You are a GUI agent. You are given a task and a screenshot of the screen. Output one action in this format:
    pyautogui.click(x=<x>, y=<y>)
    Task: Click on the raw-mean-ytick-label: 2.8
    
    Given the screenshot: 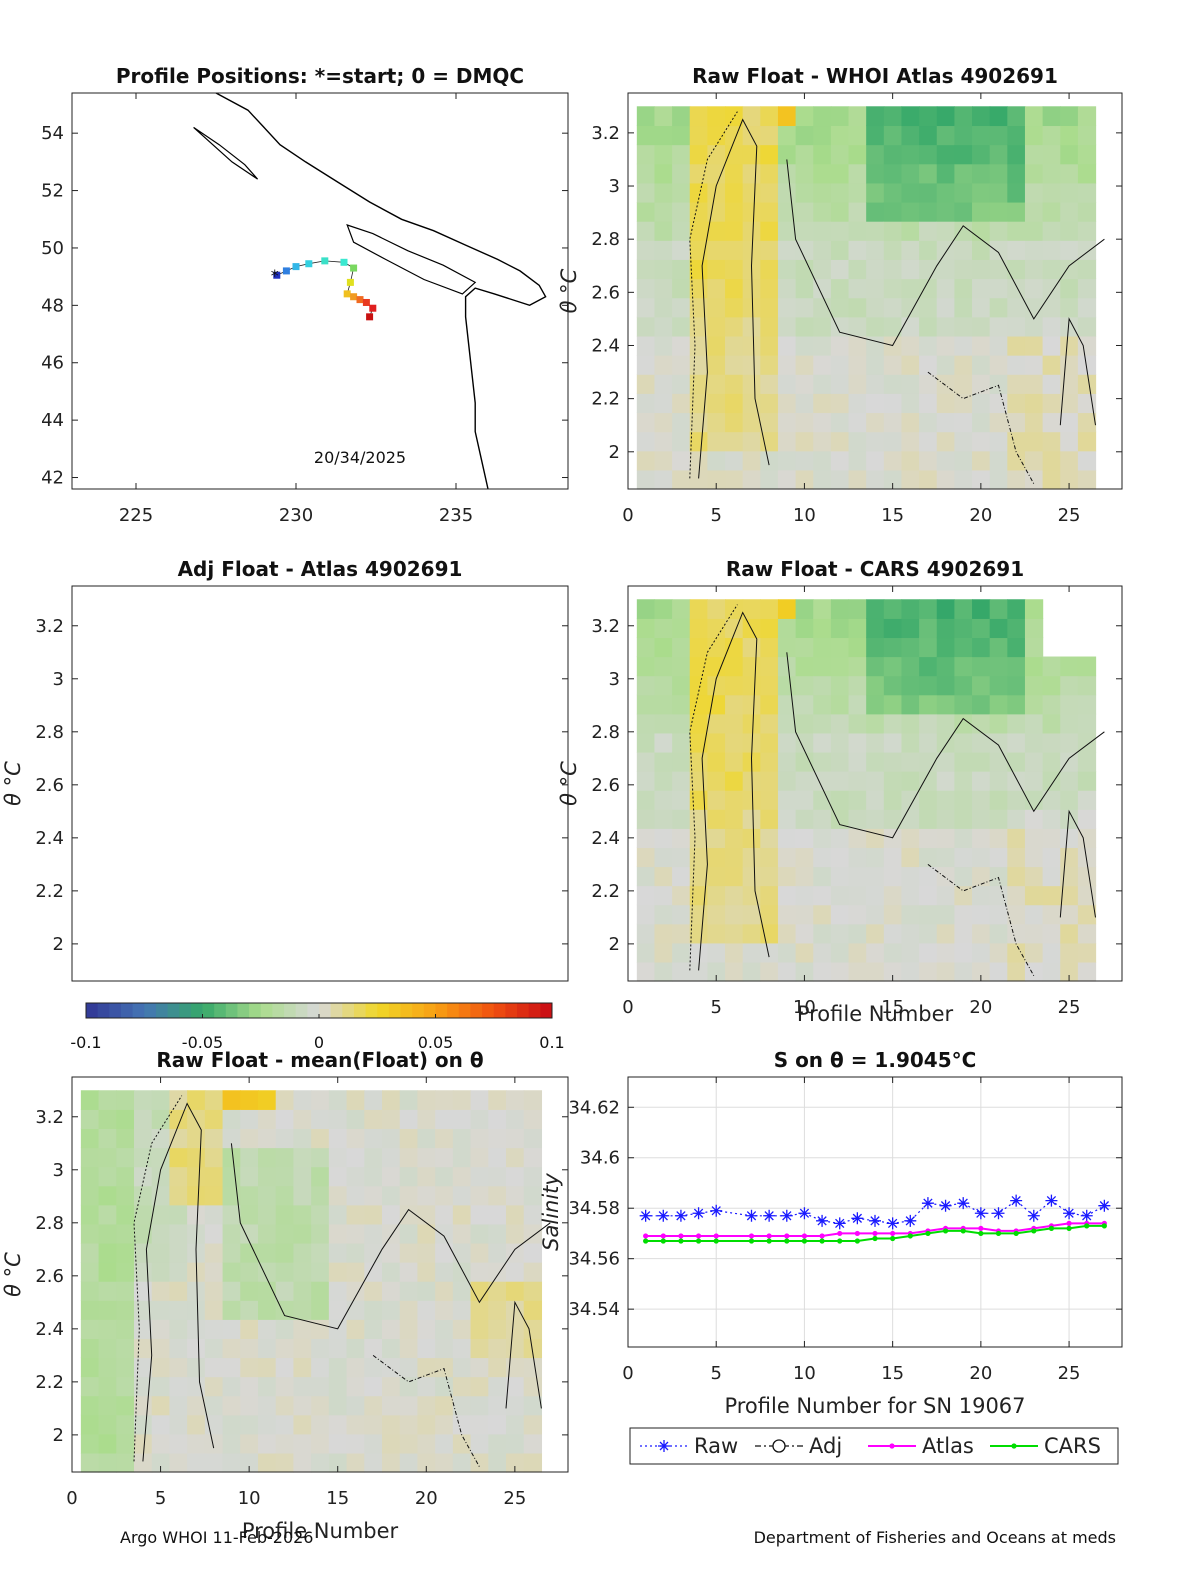 What is the action you would take?
    pyautogui.click(x=49, y=1223)
    